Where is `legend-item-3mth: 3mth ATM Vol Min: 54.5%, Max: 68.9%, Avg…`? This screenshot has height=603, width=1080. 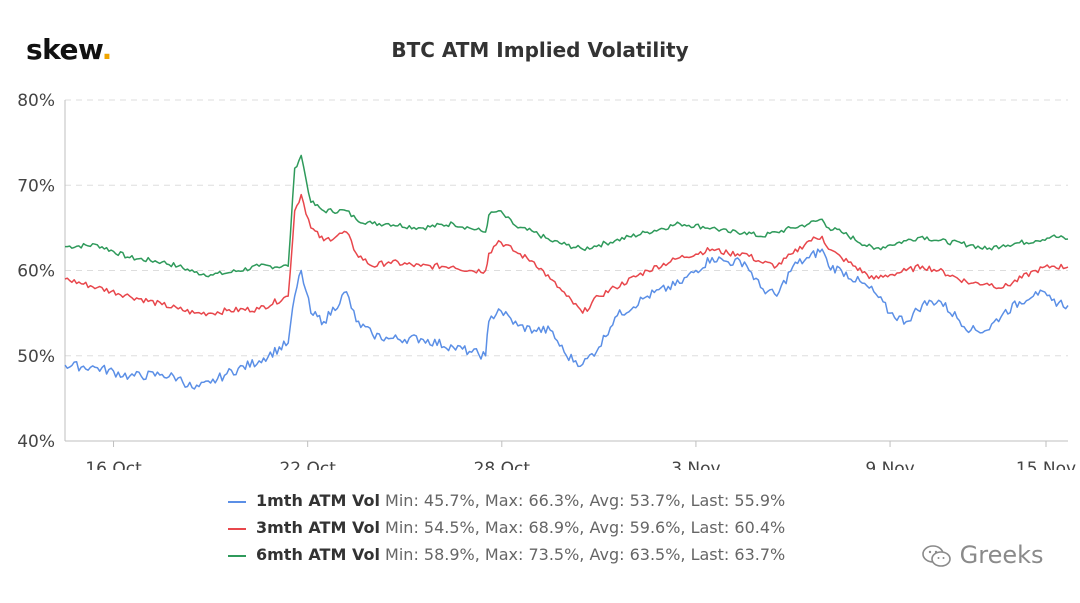
legend-item-3mth: 3mth ATM Vol Min: 54.5%, Max: 68.9%, Avg… is located at coordinates (506, 527).